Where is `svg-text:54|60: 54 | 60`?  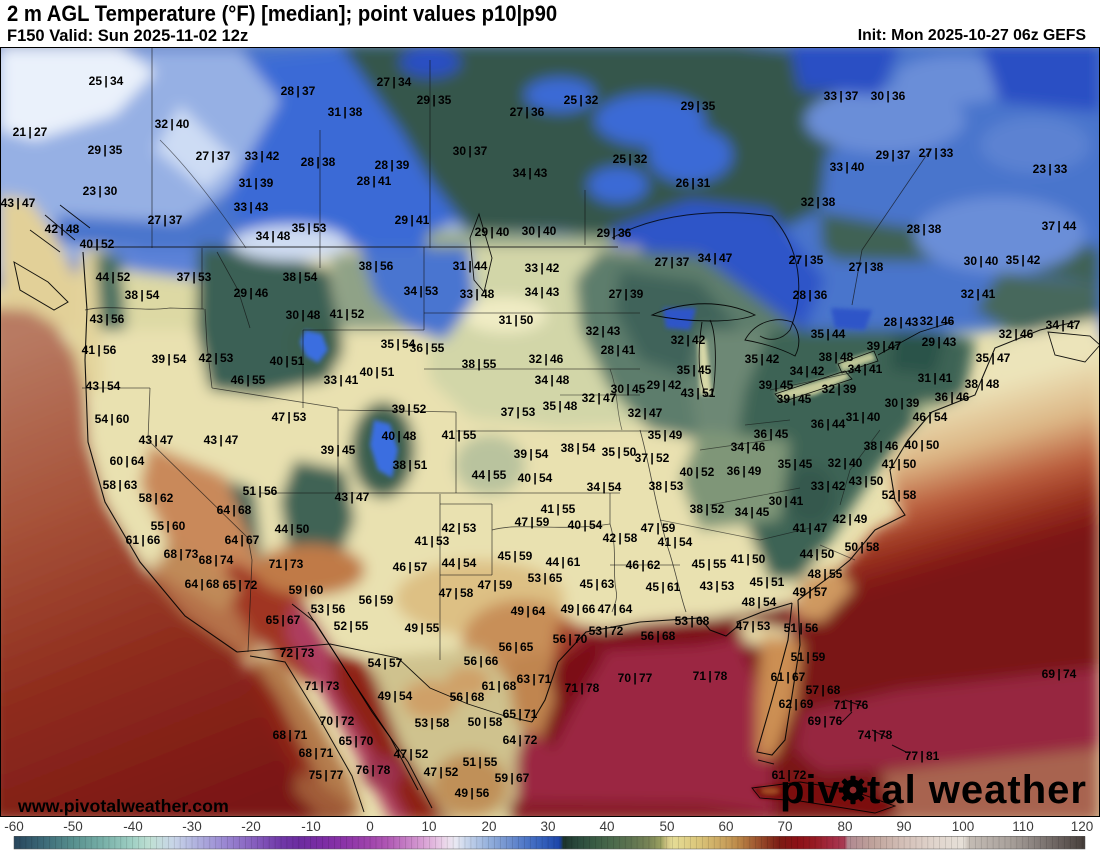
svg-text:54|60: 54 | 60 is located at coordinates (112, 419).